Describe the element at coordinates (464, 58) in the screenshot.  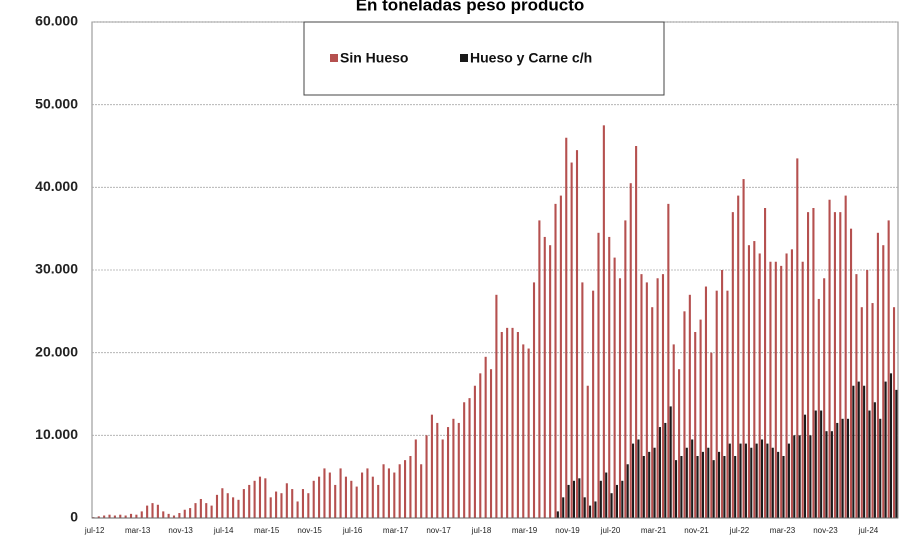
I see `legend-swatch` at that location.